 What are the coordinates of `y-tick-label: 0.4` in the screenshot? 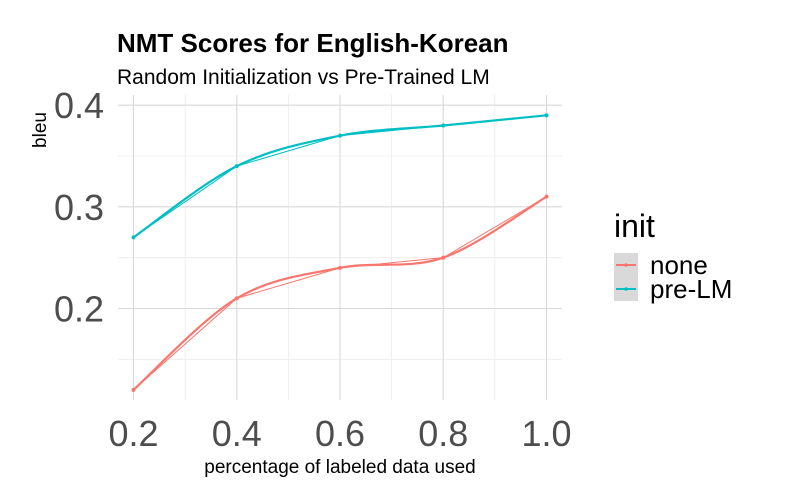 It's located at (79, 105).